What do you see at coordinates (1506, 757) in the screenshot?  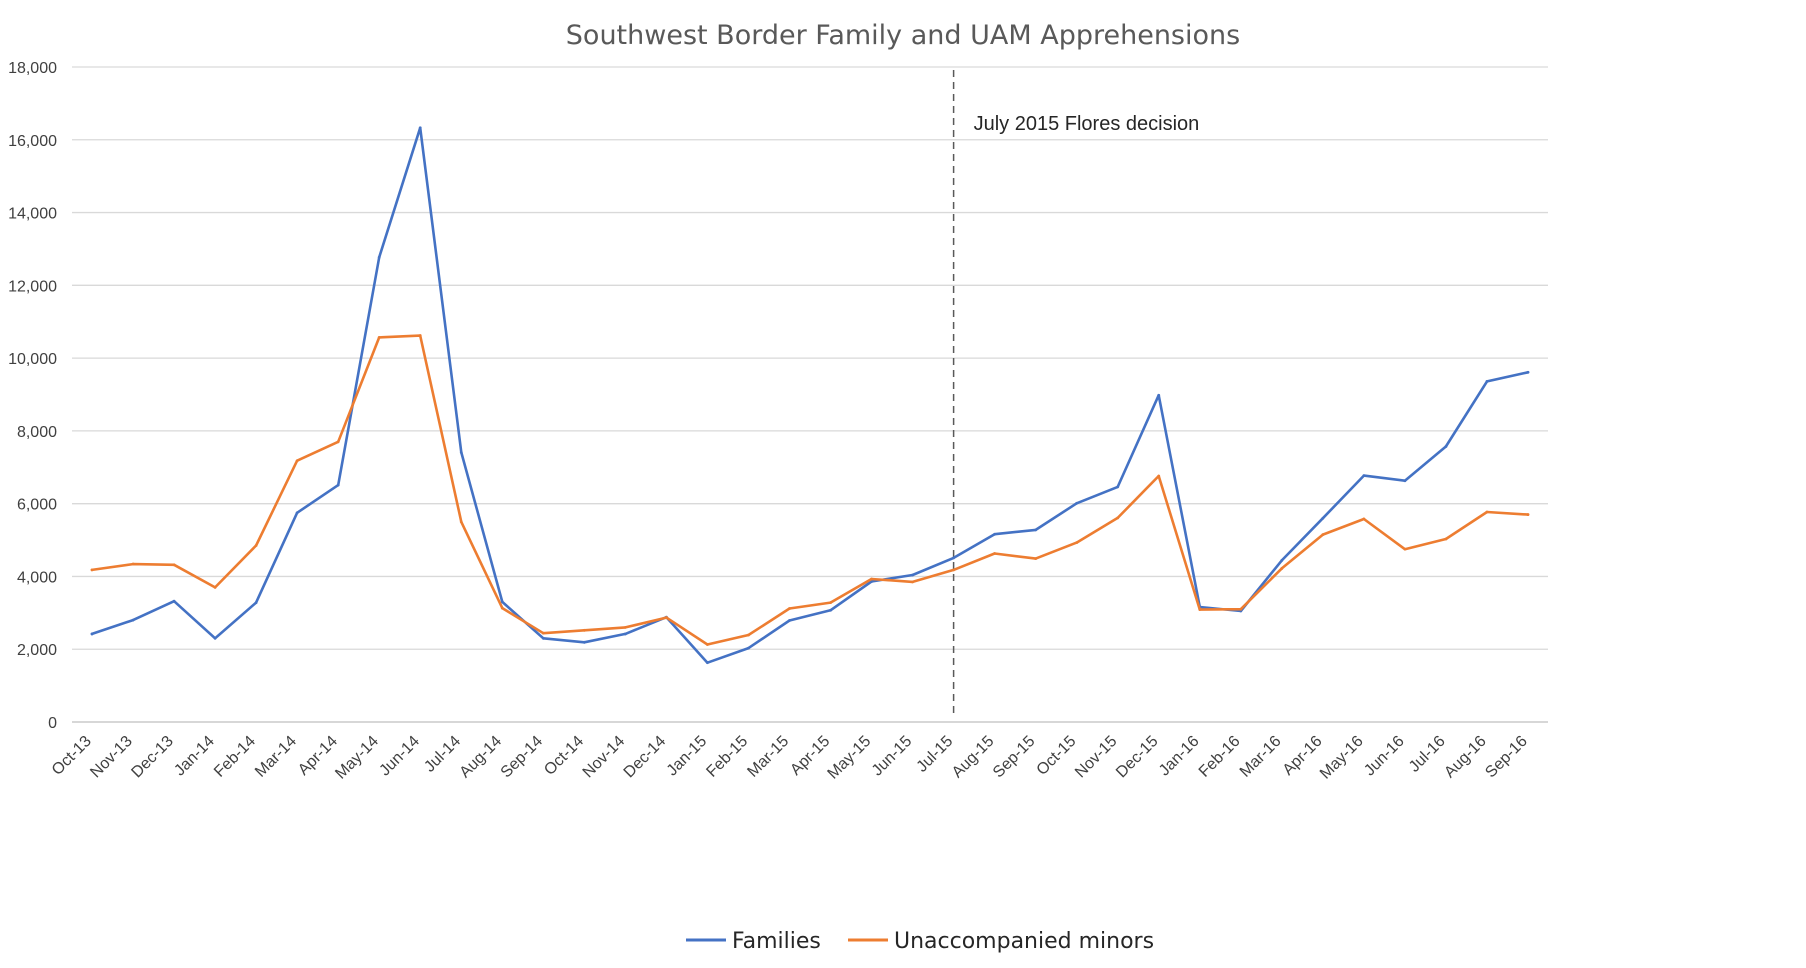 I see `x-tick-label: Sep-16` at bounding box center [1506, 757].